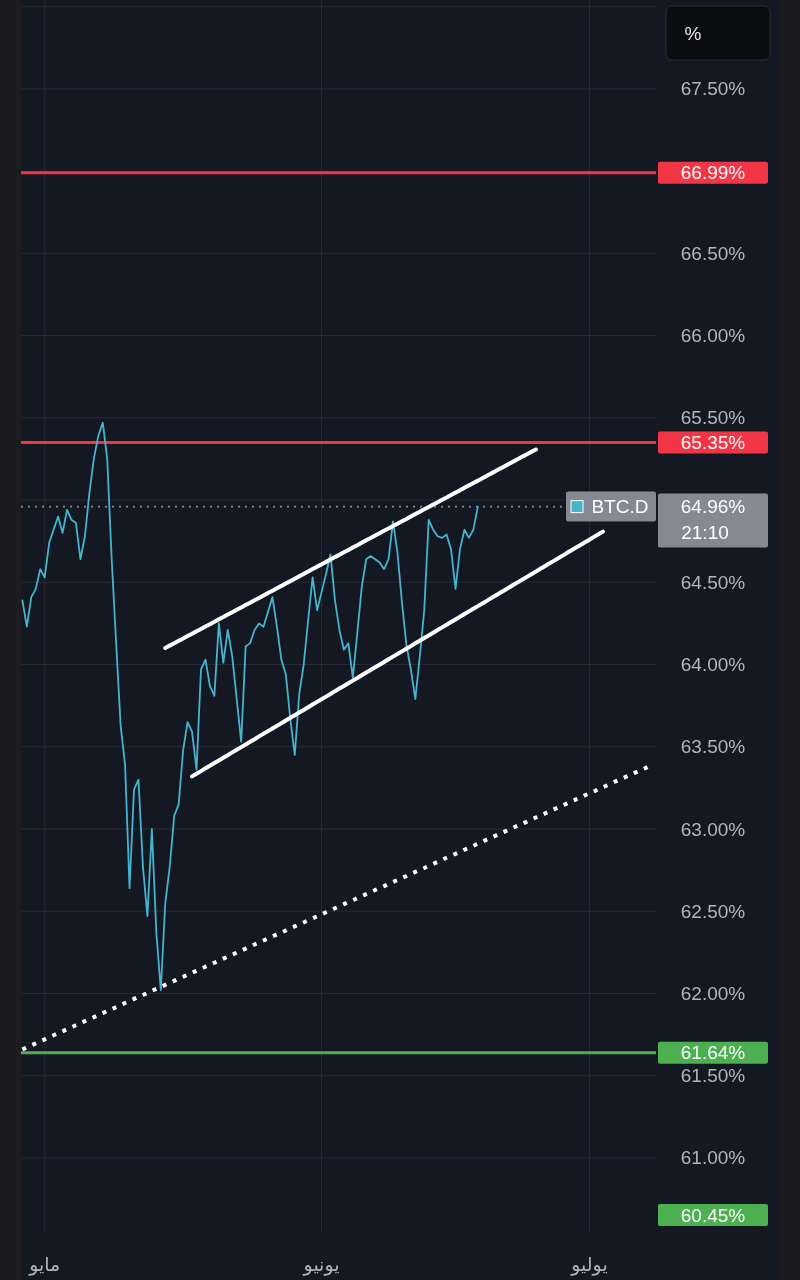 The width and height of the screenshot is (800, 1280). I want to click on ref-line-label: 66.99%, so click(713, 173).